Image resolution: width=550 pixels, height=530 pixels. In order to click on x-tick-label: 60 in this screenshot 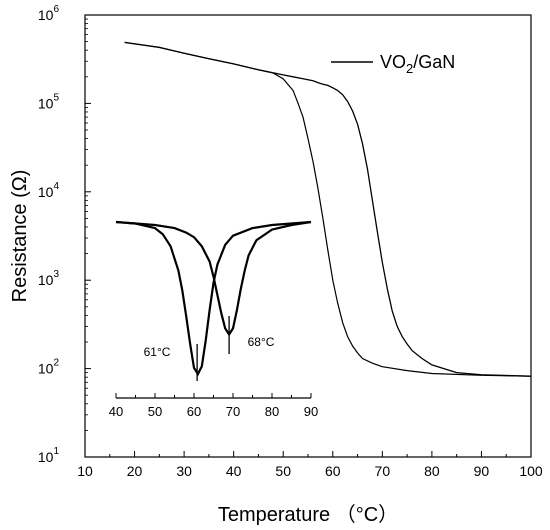, I will do `click(333, 471)`.